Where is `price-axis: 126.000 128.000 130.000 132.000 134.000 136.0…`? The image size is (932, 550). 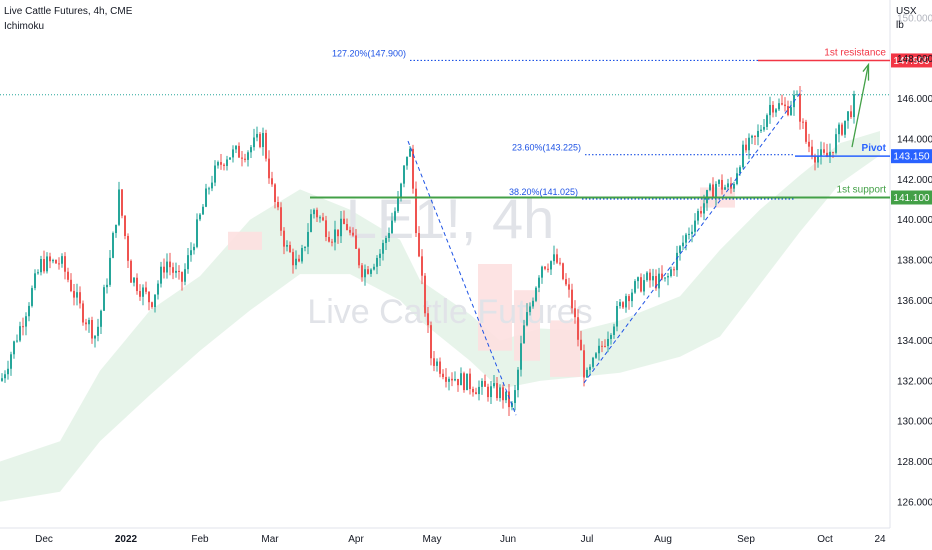 price-axis: 126.000 128.000 130.000 132.000 134.000 136.0… is located at coordinates (914, 261).